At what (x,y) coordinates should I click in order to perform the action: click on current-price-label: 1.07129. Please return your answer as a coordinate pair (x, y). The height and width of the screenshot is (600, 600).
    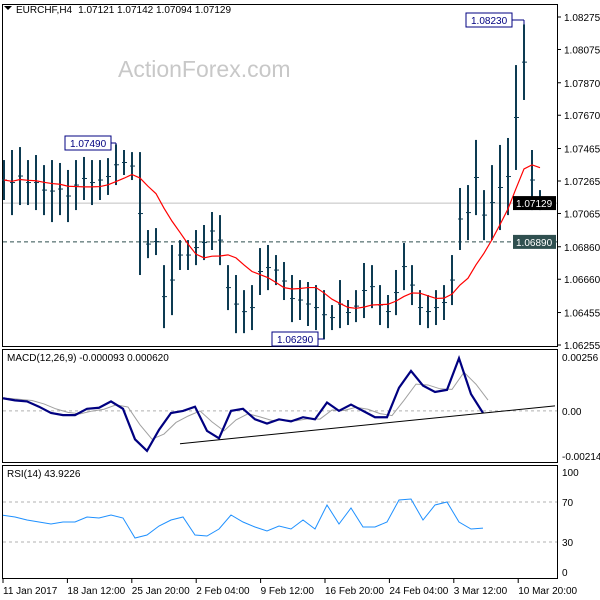
    Looking at the image, I should click on (534, 204).